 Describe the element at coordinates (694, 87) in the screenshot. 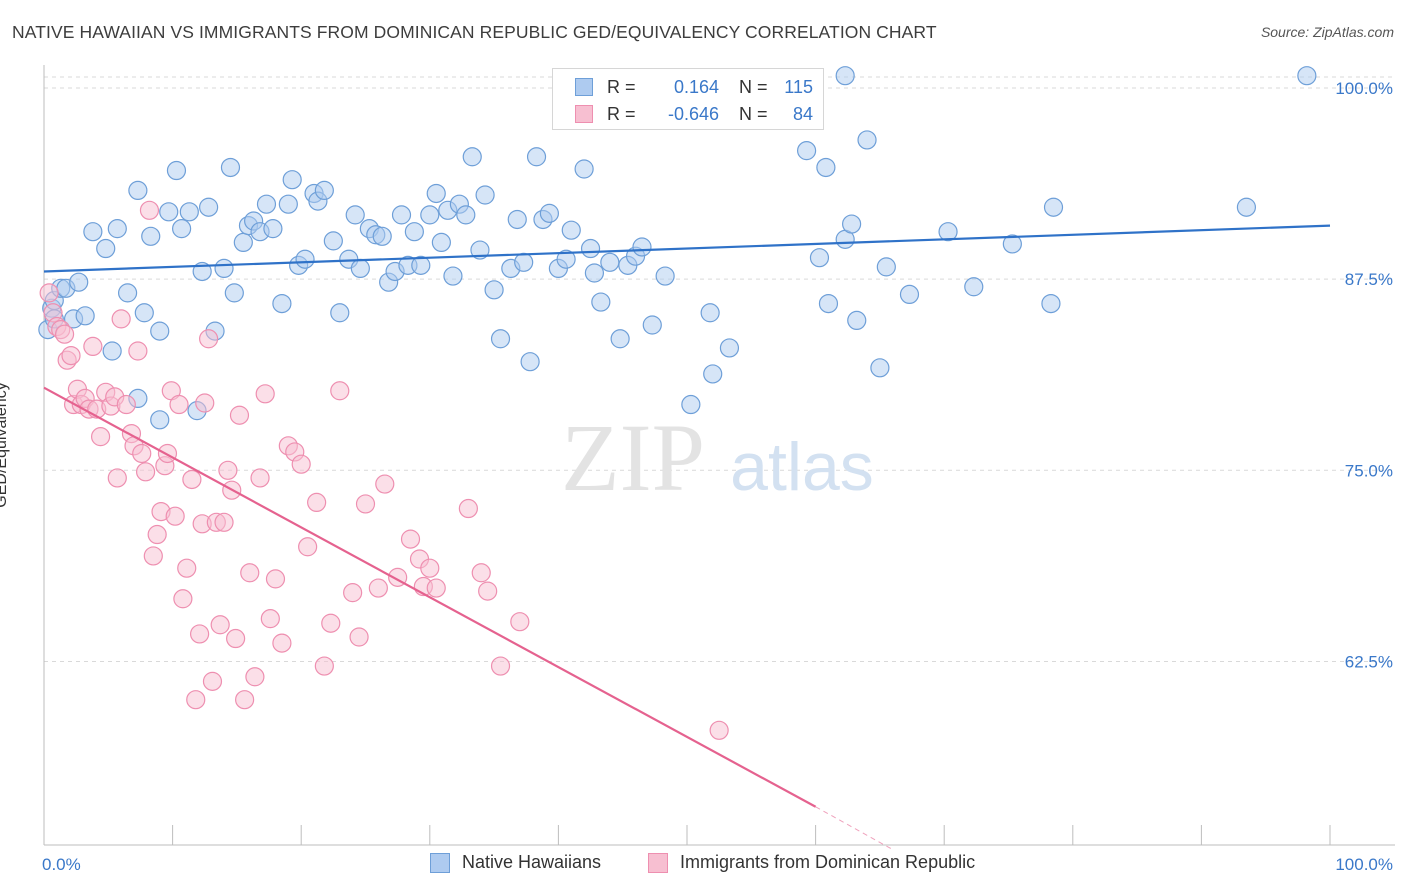

I see `stats-legend-row-blue: R = 0.164 N = 115` at that location.